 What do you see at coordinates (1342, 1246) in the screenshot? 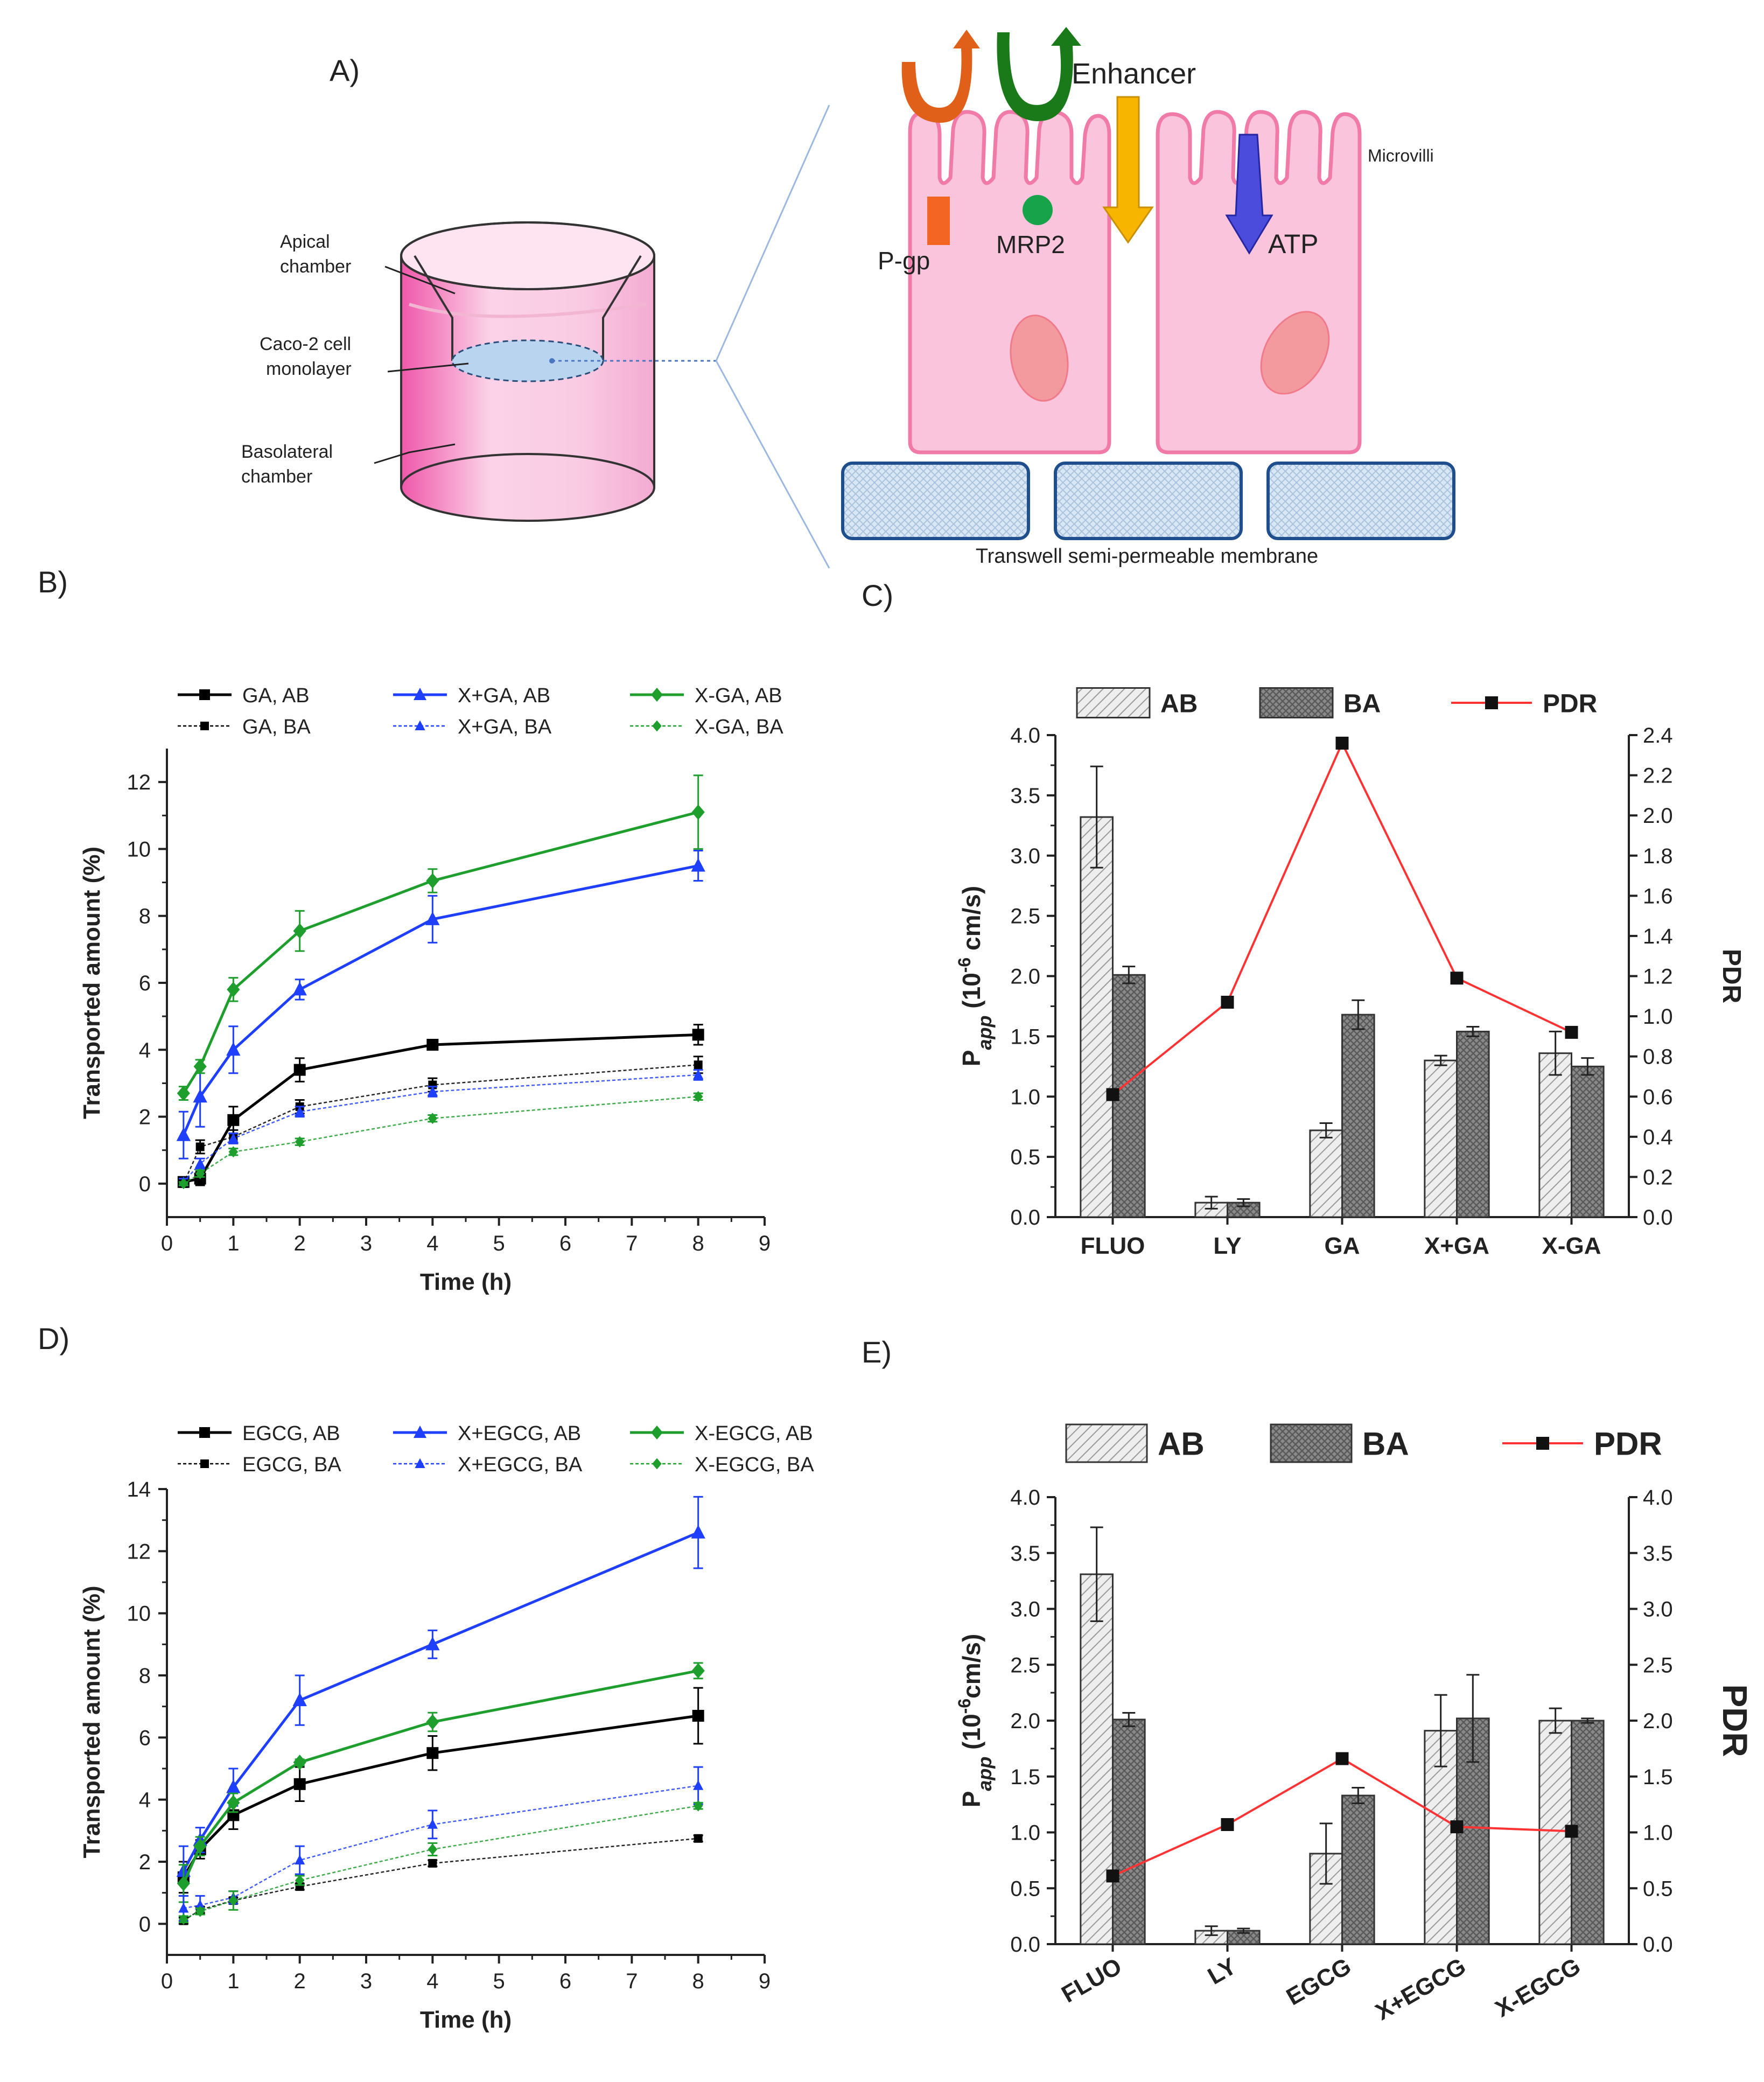
I see `x-category-label: GA` at bounding box center [1342, 1246].